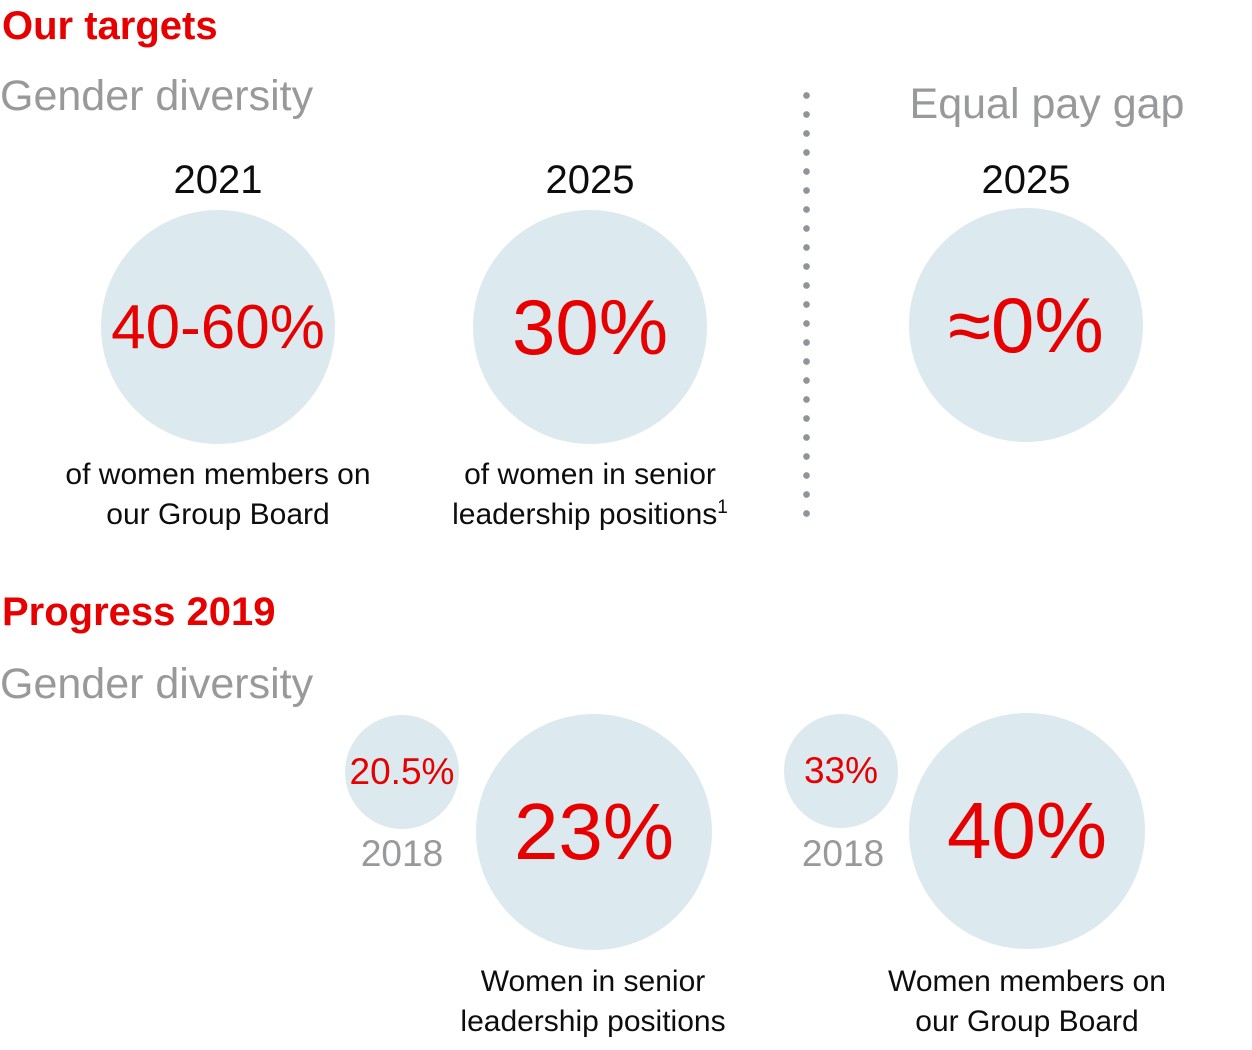 Image resolution: width=1252 pixels, height=1050 pixels. Describe the element at coordinates (590, 180) in the screenshot. I see `target-leadership-year: 2025` at that location.